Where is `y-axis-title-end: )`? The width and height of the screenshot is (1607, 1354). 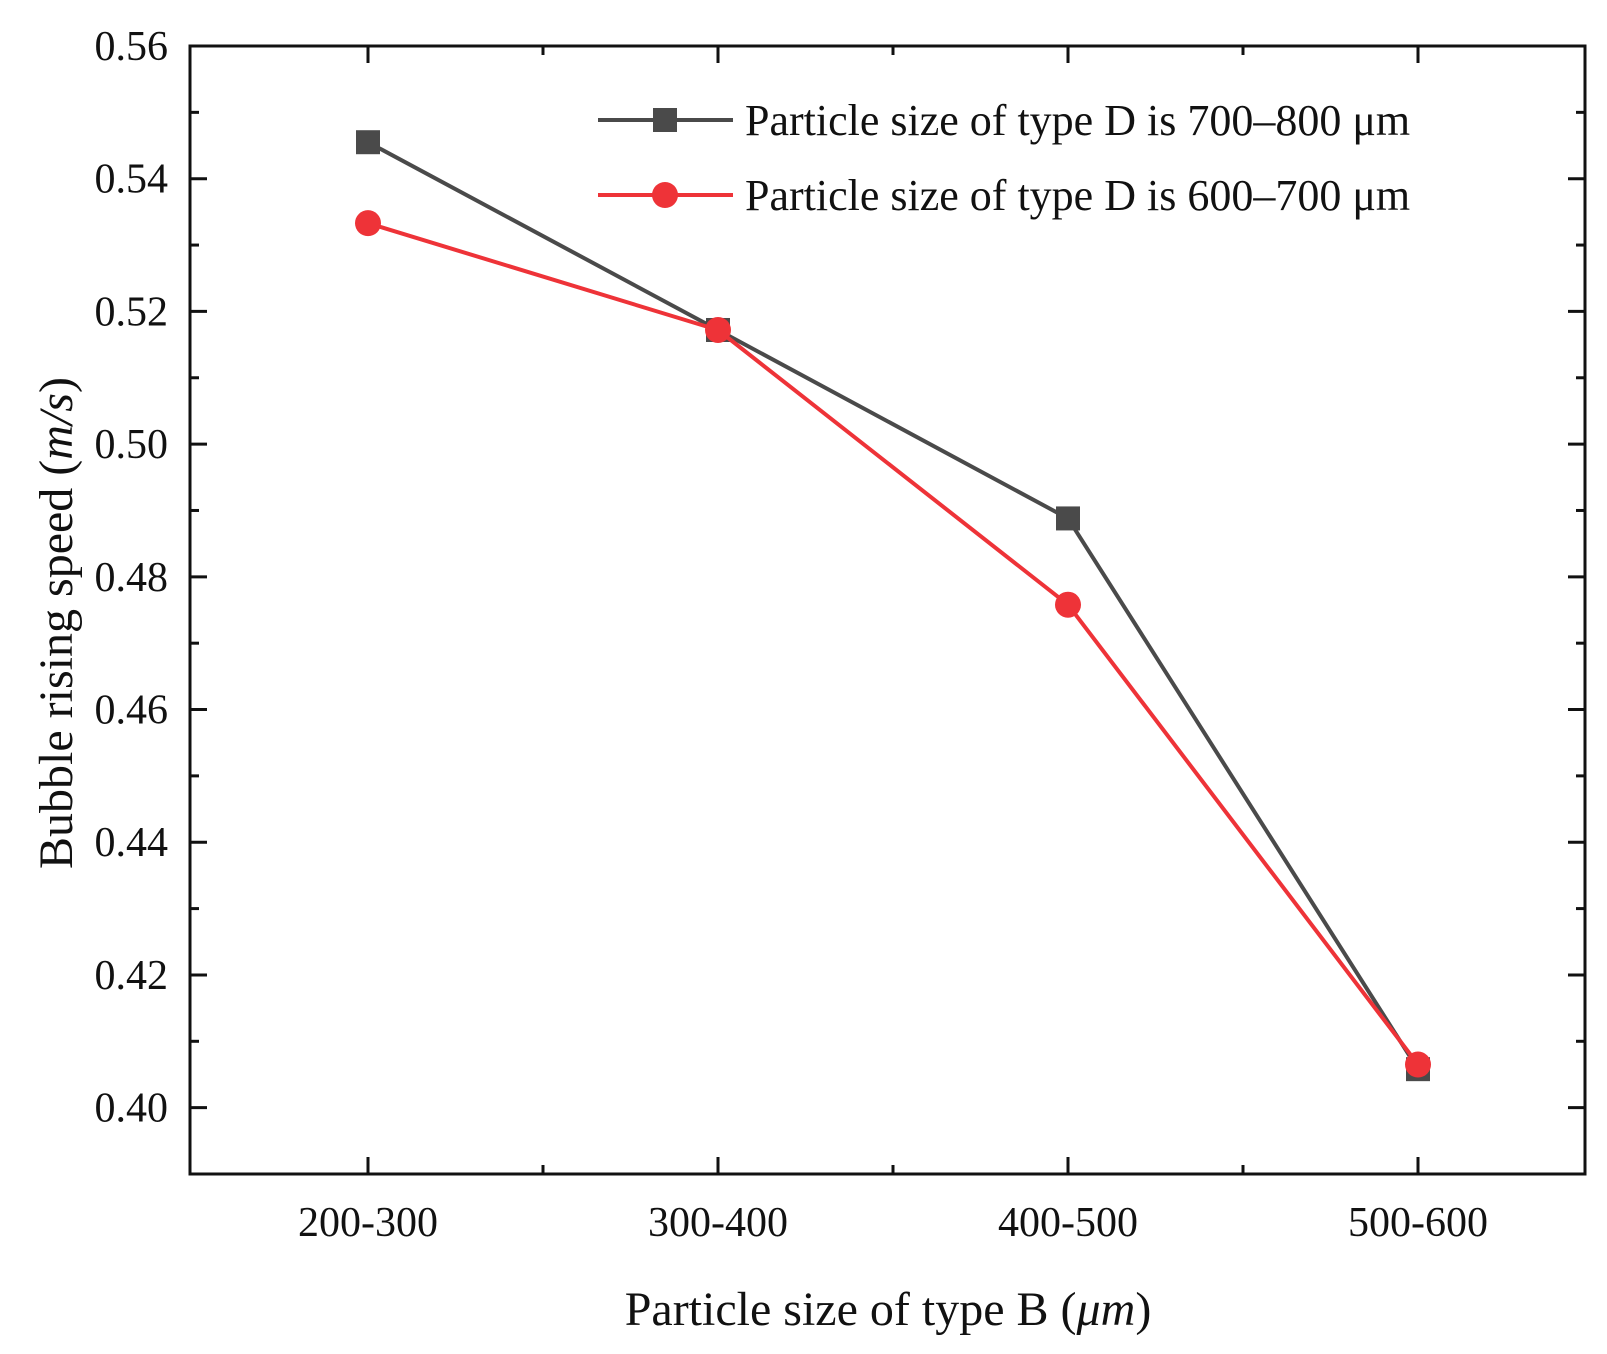 y-axis-title-end: ) is located at coordinates (56, 385).